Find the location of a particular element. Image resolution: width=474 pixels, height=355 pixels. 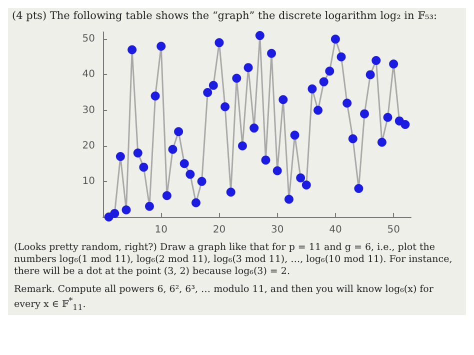

text: Remark. Compute all powers 6, 6², 6³, … modulo 11, and then you will know log₆(x) for every x ∈ 𝔽$^{*}$$_{11}$. is located at coordinates (223, 298).